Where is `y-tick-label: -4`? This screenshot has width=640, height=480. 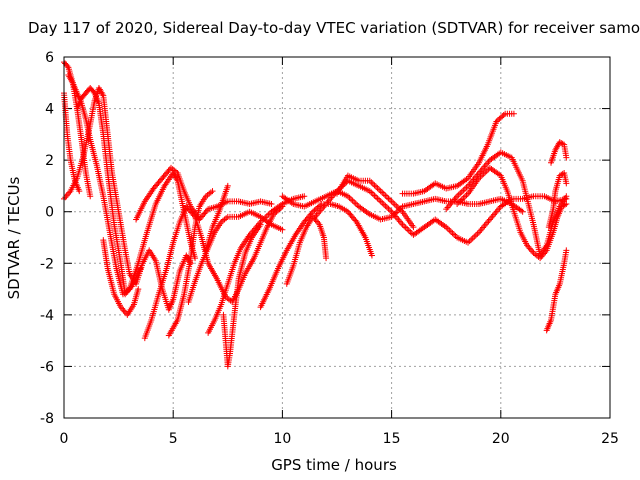 y-tick-label: -4 is located at coordinates (47, 316).